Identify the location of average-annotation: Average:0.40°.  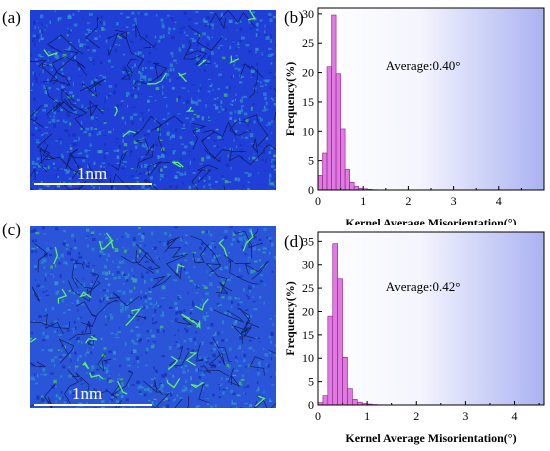
(423, 65).